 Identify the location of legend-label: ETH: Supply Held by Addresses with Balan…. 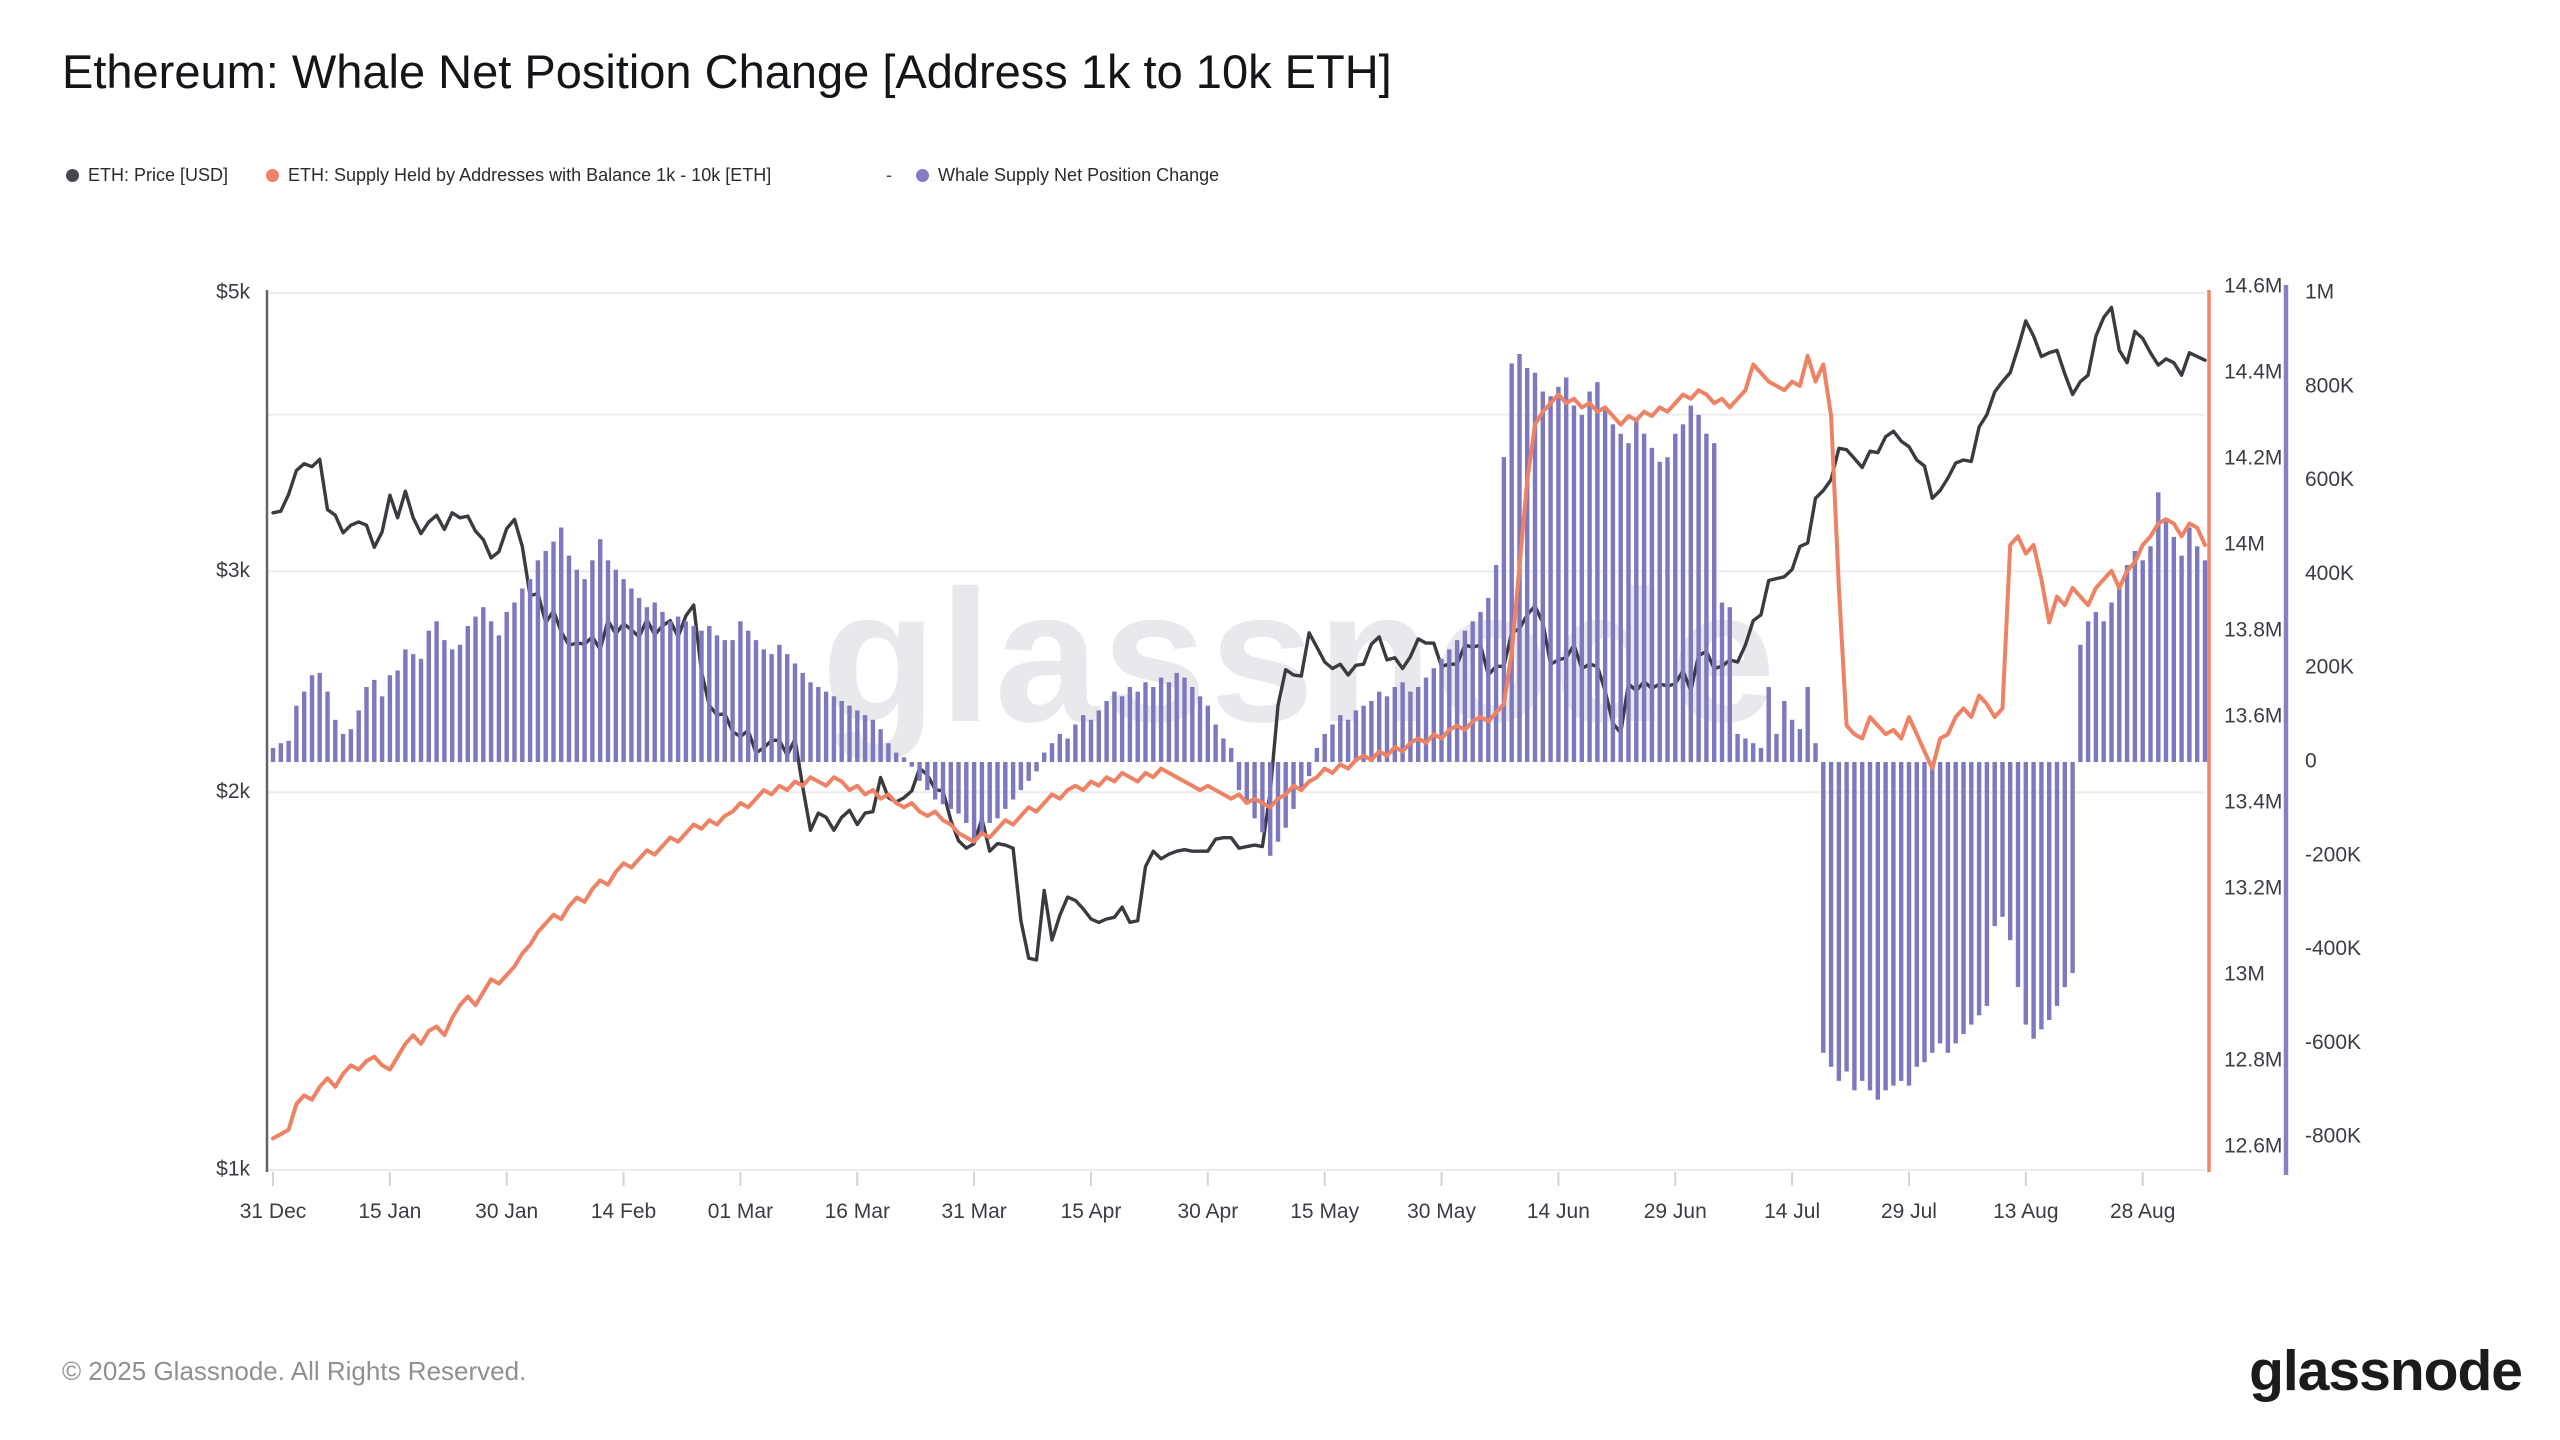
(530, 174).